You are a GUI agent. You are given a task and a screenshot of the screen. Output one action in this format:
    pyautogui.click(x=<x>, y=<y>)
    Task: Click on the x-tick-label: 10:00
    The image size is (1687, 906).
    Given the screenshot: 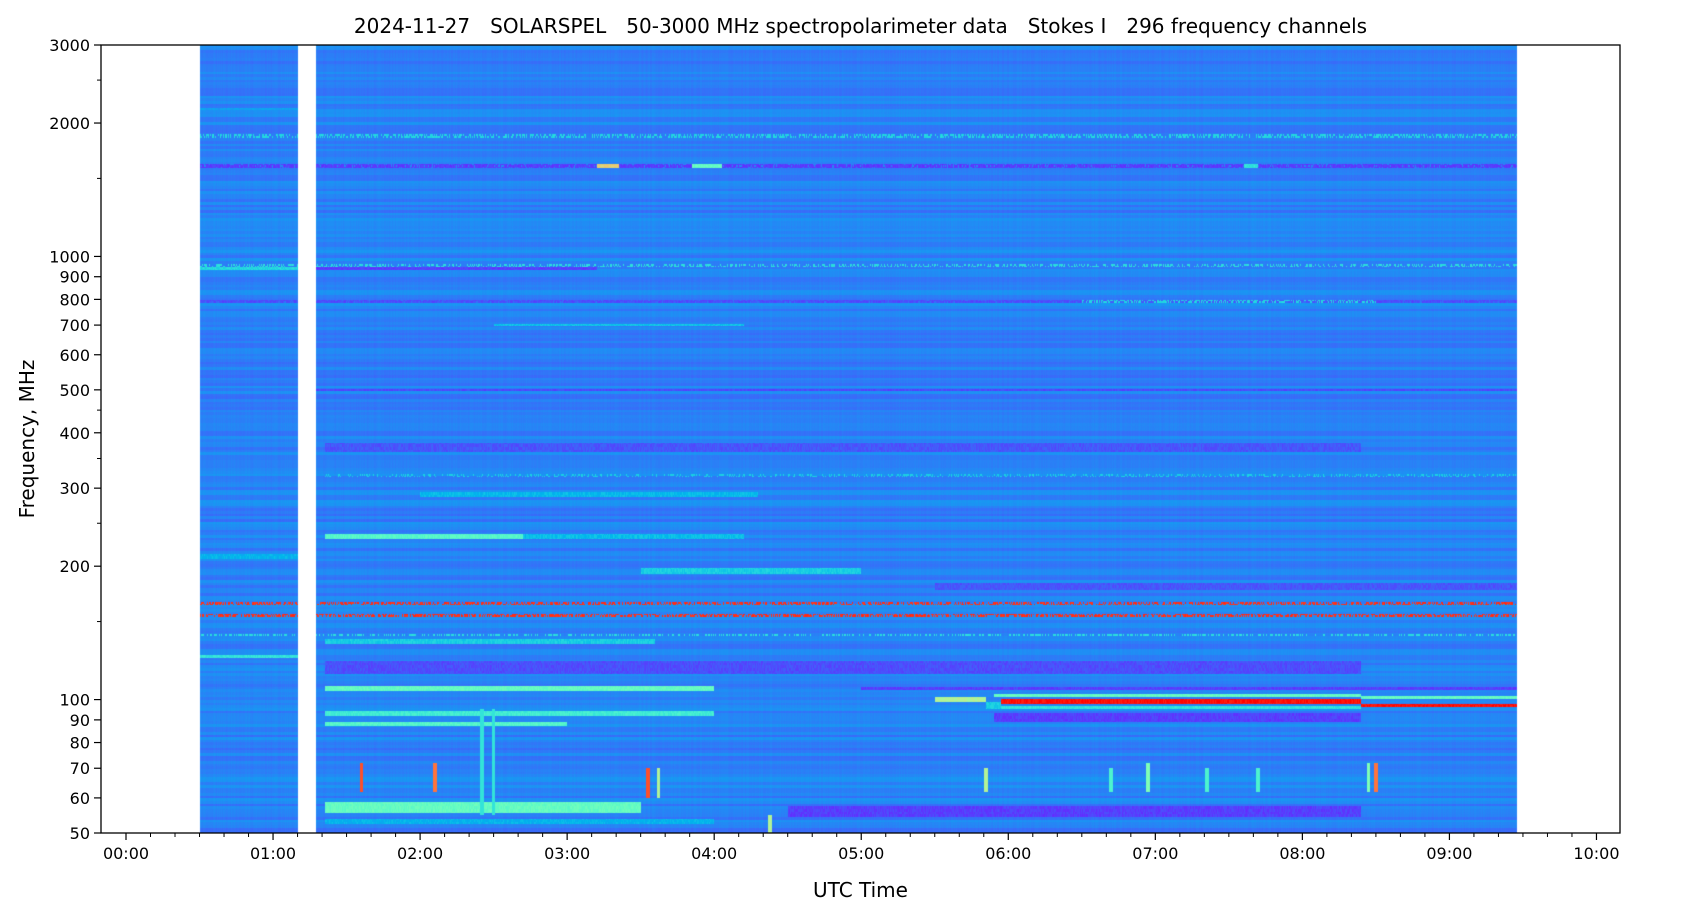 What is the action you would take?
    pyautogui.click(x=1596, y=853)
    